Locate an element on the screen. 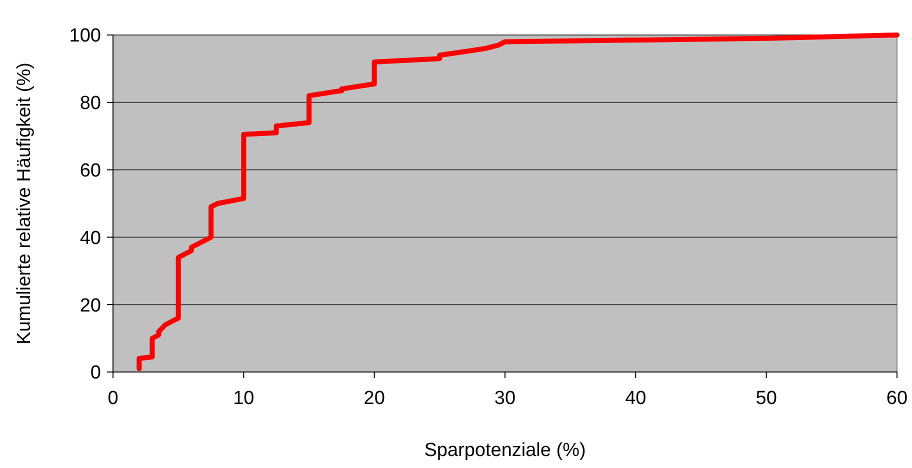 This screenshot has height=468, width=912. y-tick-label: 0 is located at coordinates (95, 373).